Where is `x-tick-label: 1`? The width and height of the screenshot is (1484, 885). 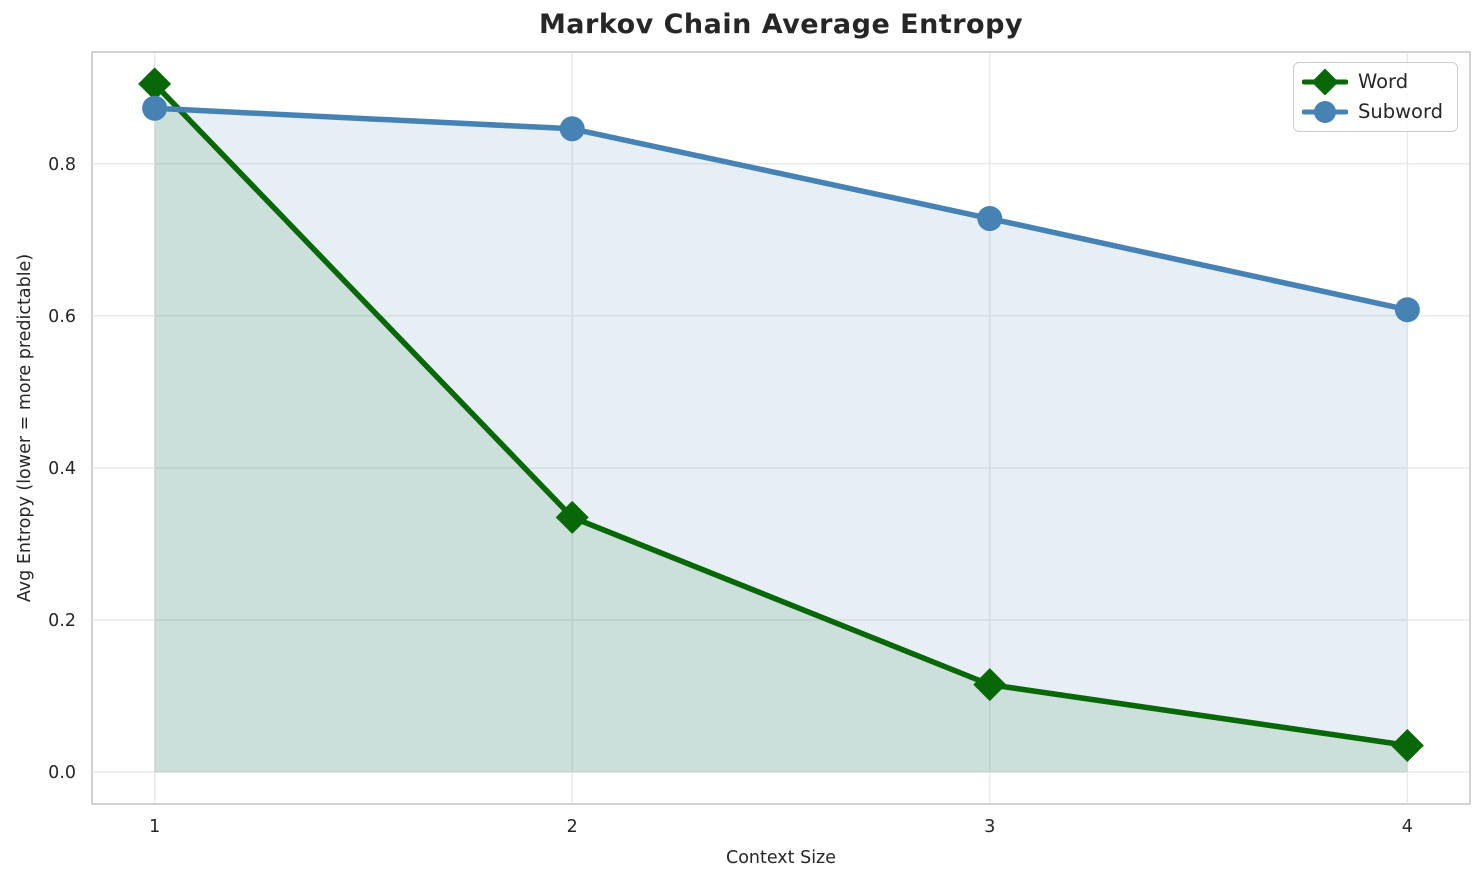
x-tick-label: 1 is located at coordinates (154, 827).